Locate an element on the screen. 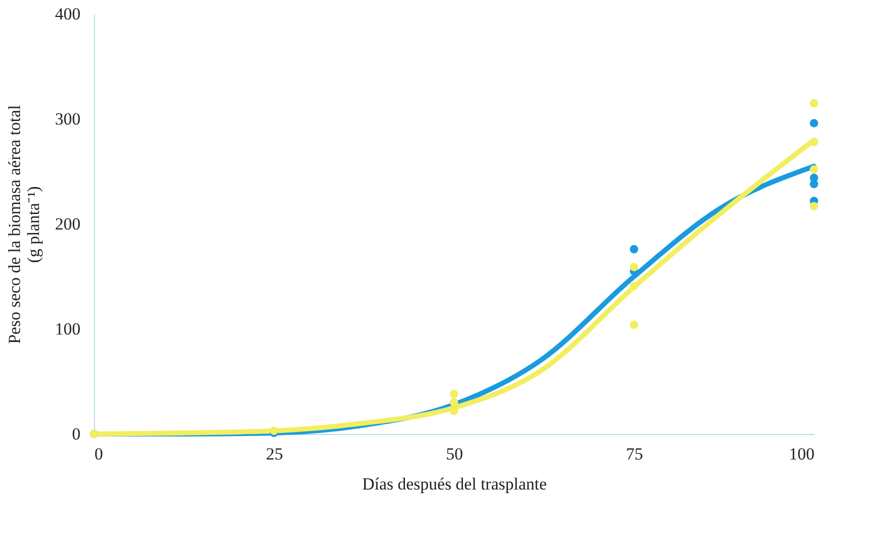 The image size is (886, 540). y-tick-label: 400 is located at coordinates (67, 14).